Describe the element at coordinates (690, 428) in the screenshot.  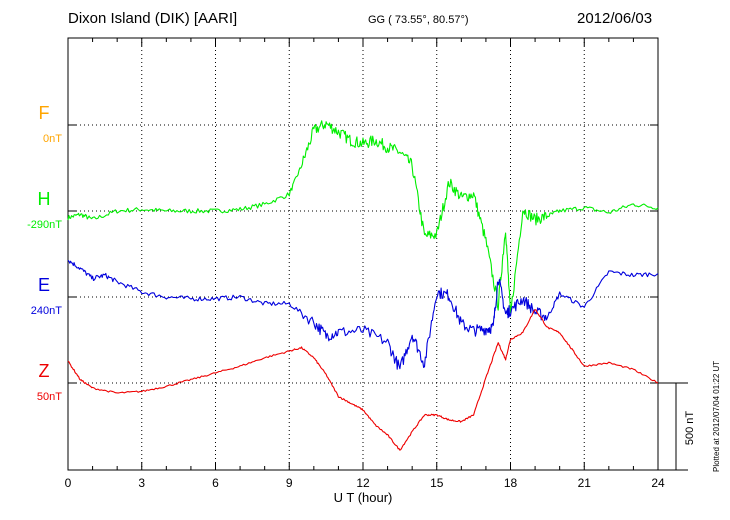
I see `scale-bar-label: 500 nT` at that location.